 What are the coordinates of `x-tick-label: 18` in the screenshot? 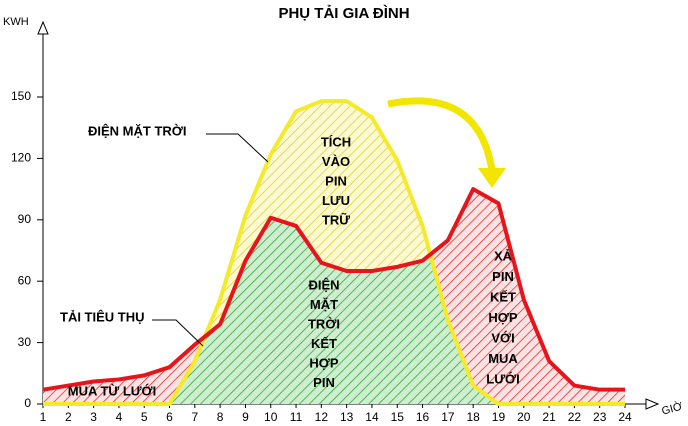 It's located at (473, 417).